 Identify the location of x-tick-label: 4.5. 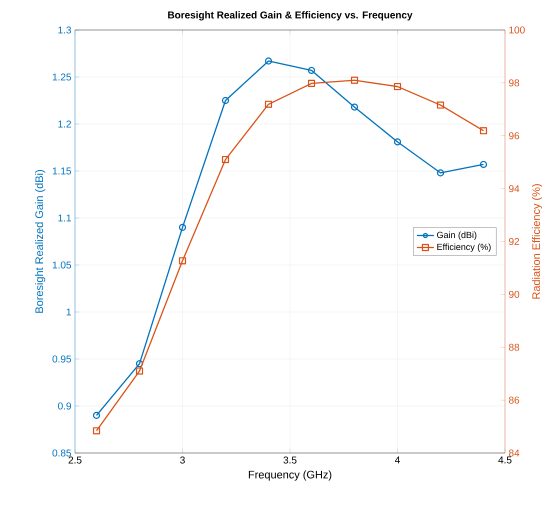
(505, 460).